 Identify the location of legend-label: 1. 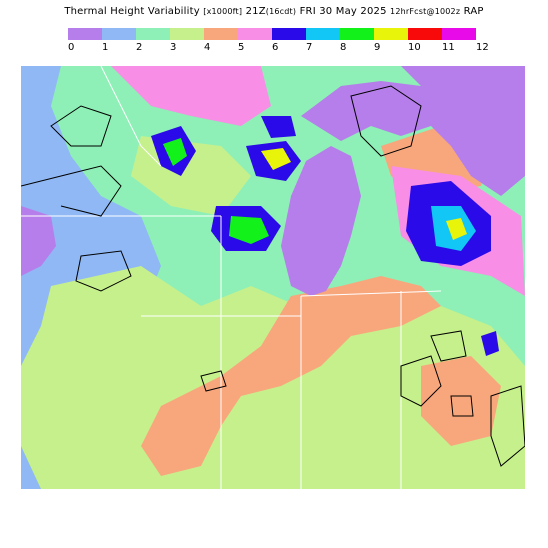
(105, 47).